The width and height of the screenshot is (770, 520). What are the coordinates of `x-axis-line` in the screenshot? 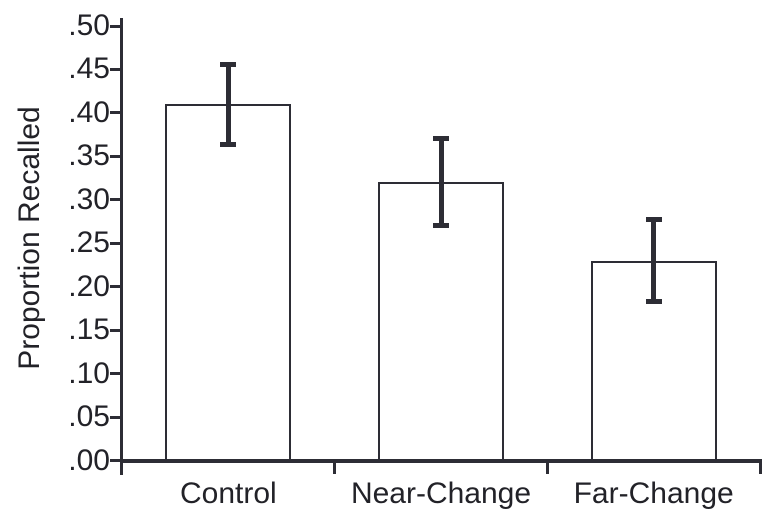 It's located at (440, 461).